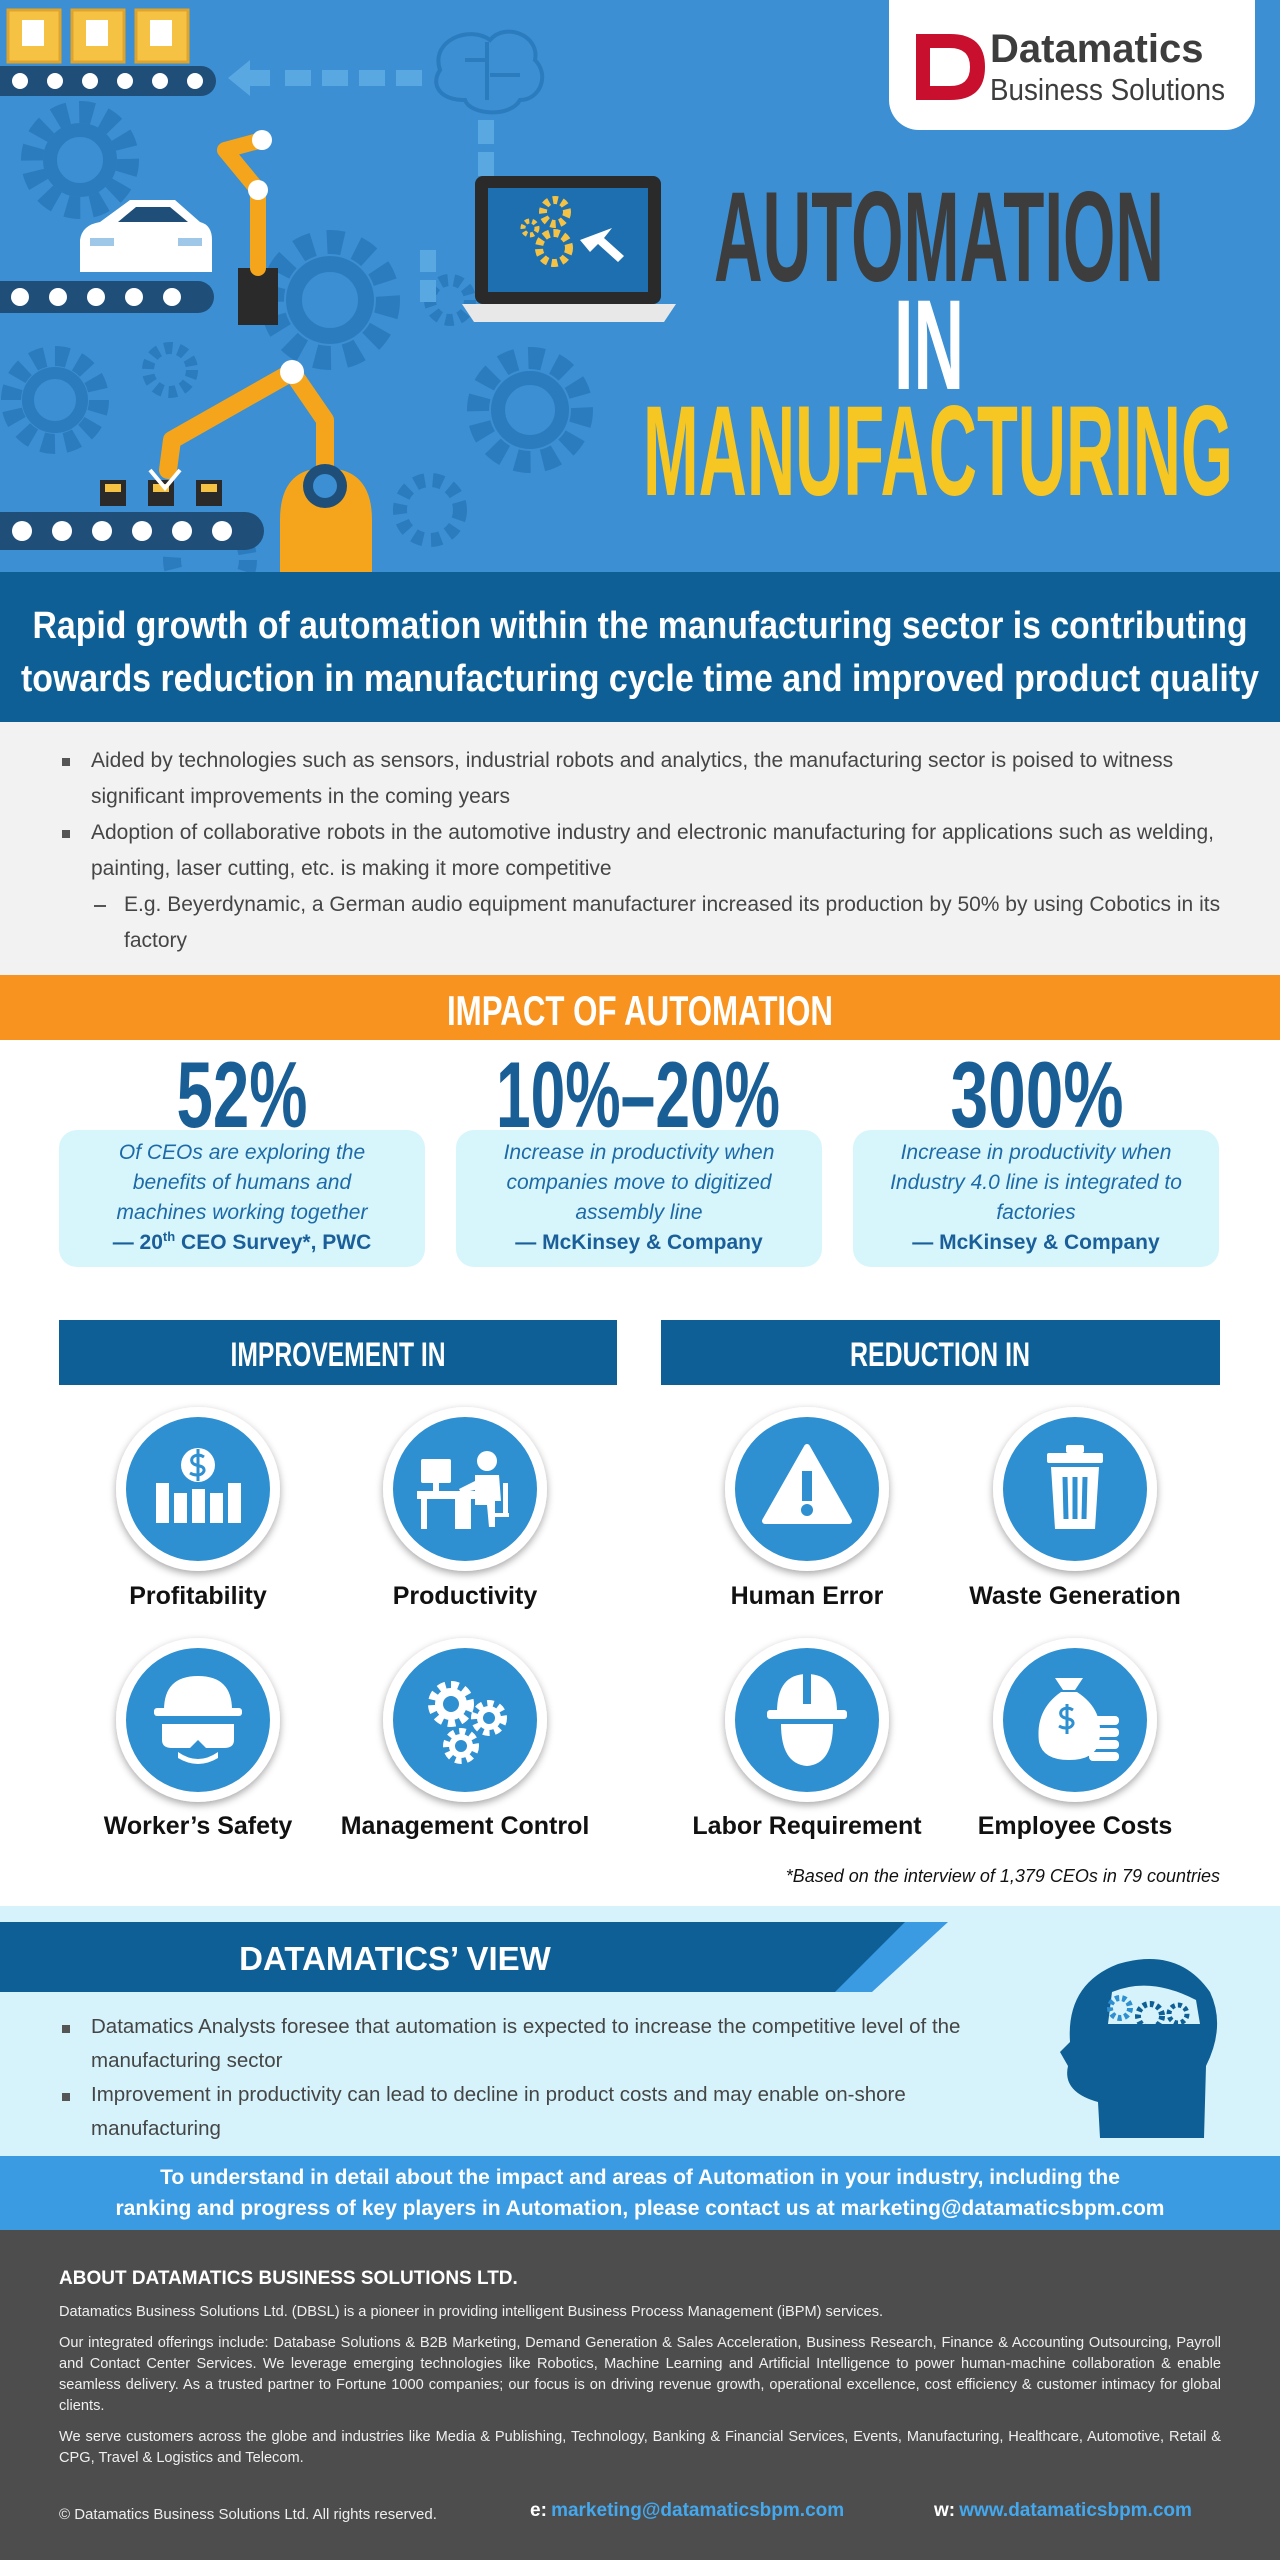 This screenshot has height=2560, width=1280. I want to click on car-conveyor, so click(139, 227).